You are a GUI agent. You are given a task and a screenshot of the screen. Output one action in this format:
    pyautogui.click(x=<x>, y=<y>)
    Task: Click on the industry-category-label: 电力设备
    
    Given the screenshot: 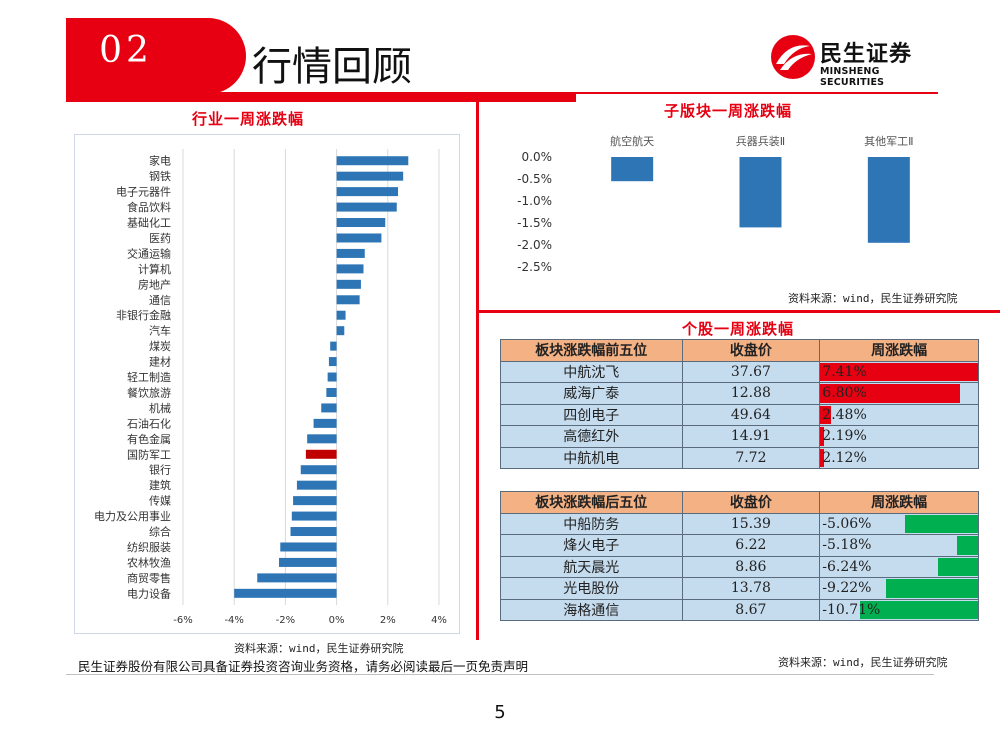 What is the action you would take?
    pyautogui.click(x=149, y=593)
    